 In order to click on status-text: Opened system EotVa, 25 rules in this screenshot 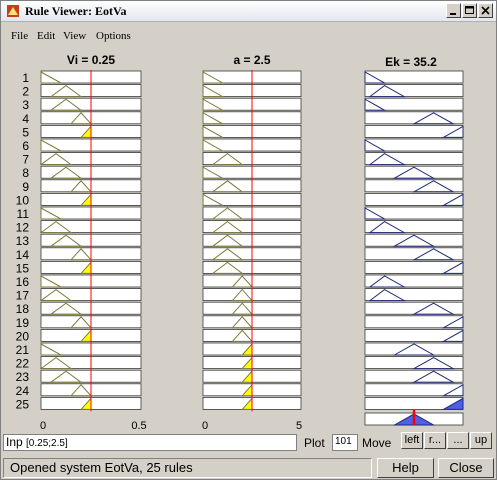, I will do `click(101, 467)`.